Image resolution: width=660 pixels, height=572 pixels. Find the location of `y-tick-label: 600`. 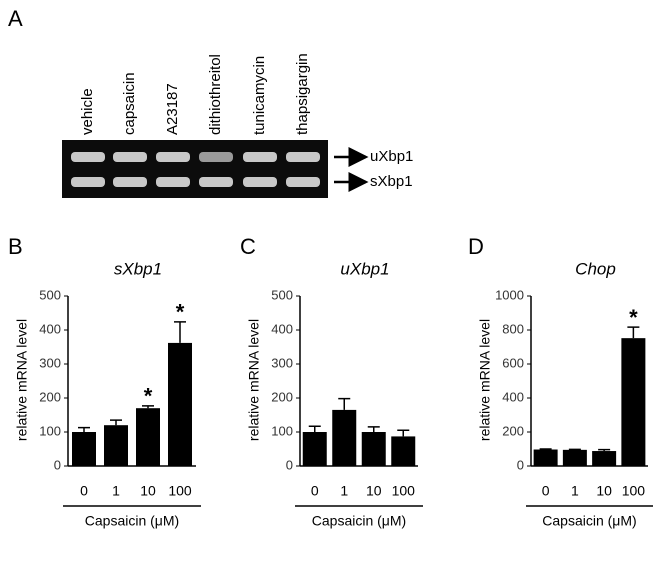

y-tick-label: 600 is located at coordinates (513, 362).